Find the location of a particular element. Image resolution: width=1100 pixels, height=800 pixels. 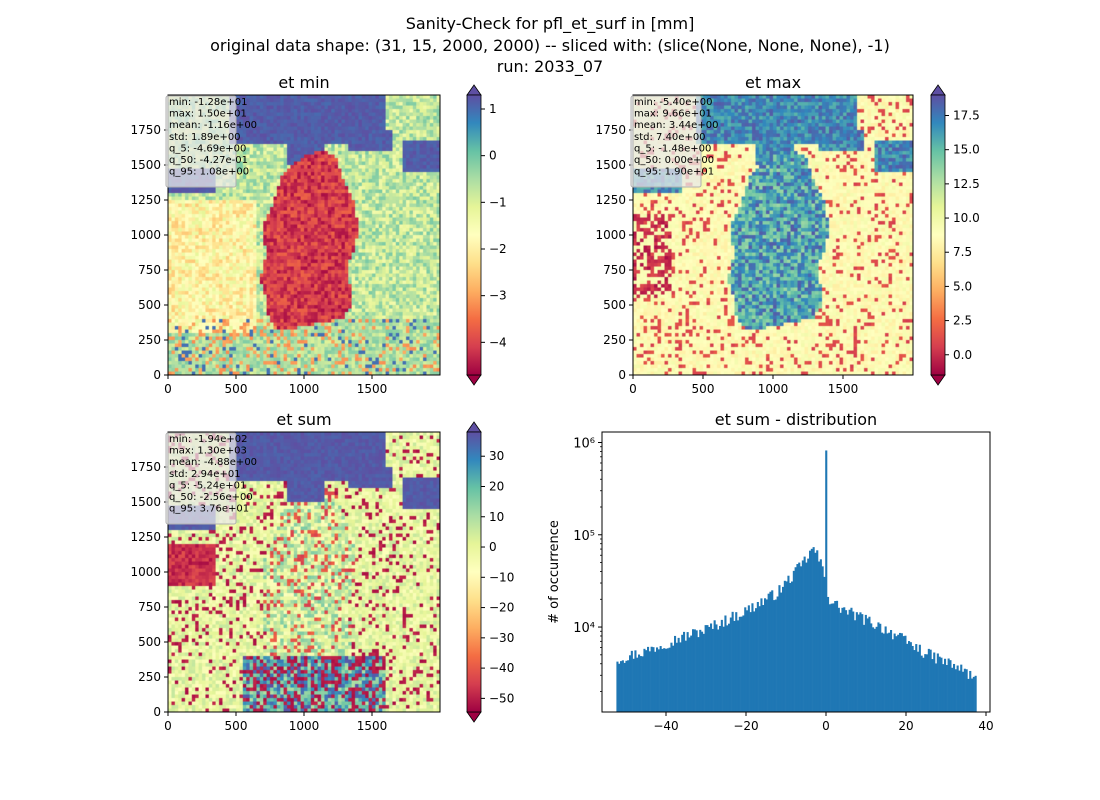

stats-line: q_50: -2.56e+00 is located at coordinates (211, 497).